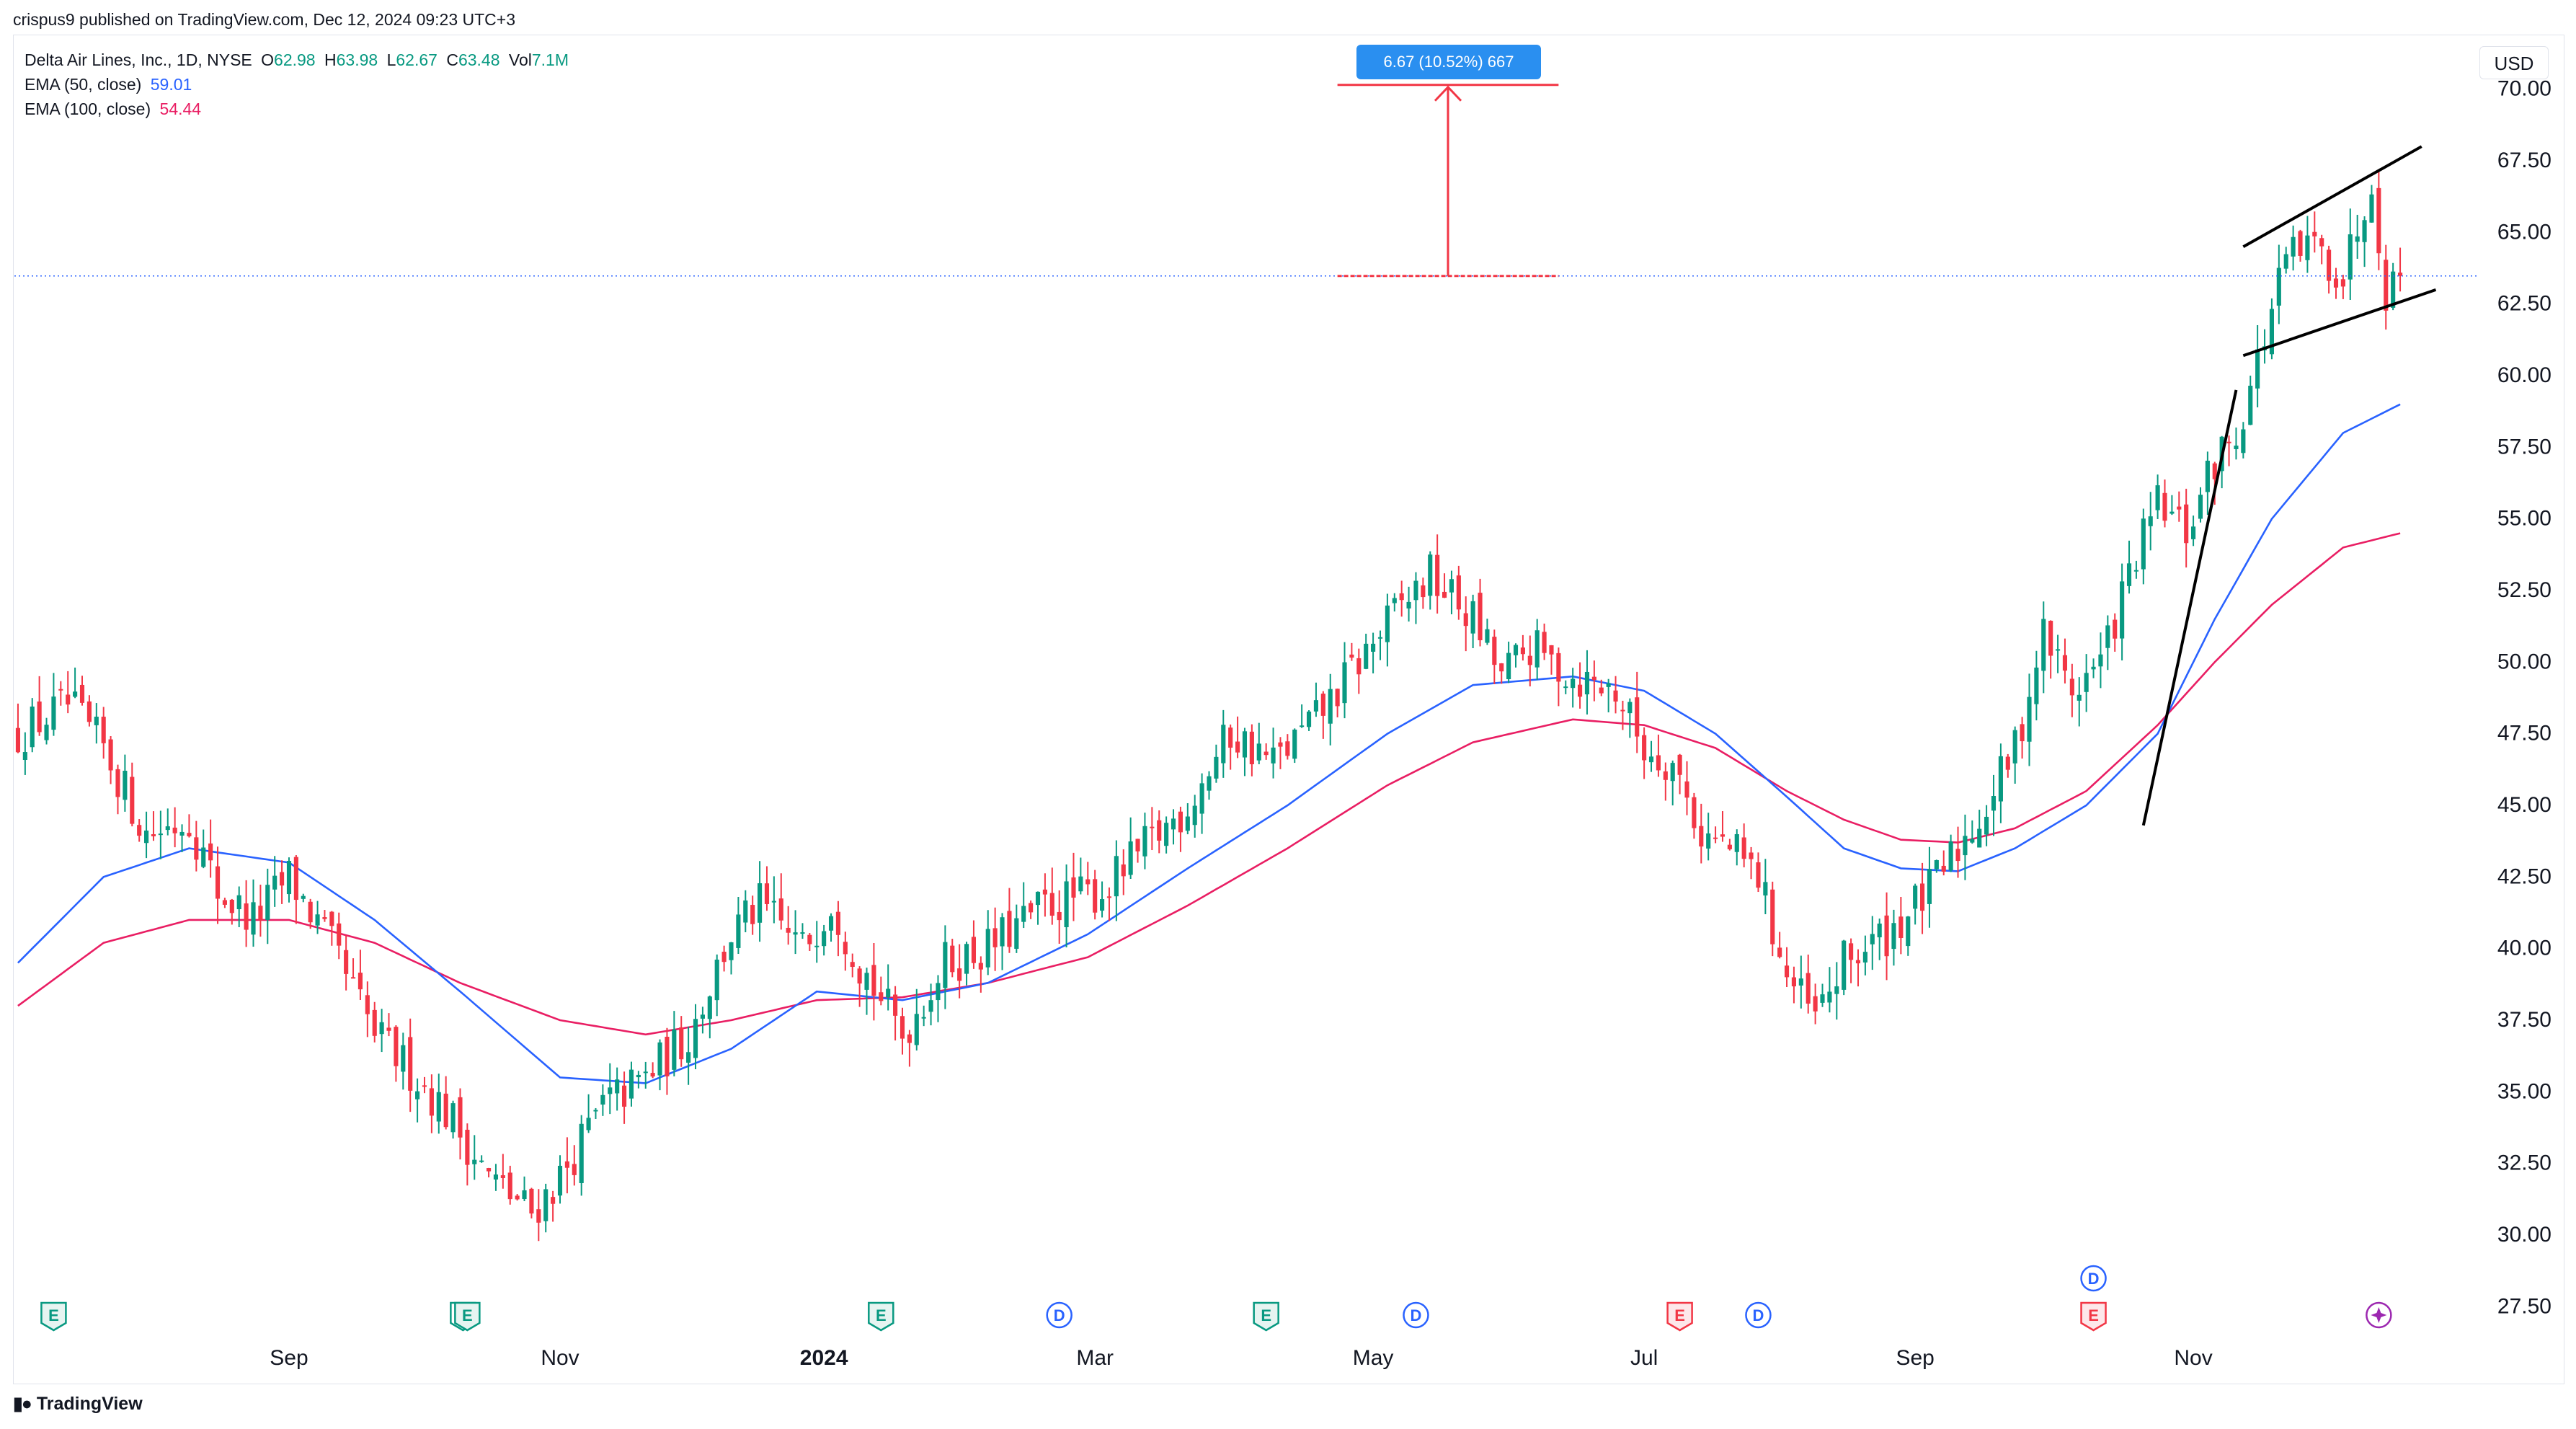  What do you see at coordinates (2524, 805) in the screenshot?
I see `y-tick-label: 45.00` at bounding box center [2524, 805].